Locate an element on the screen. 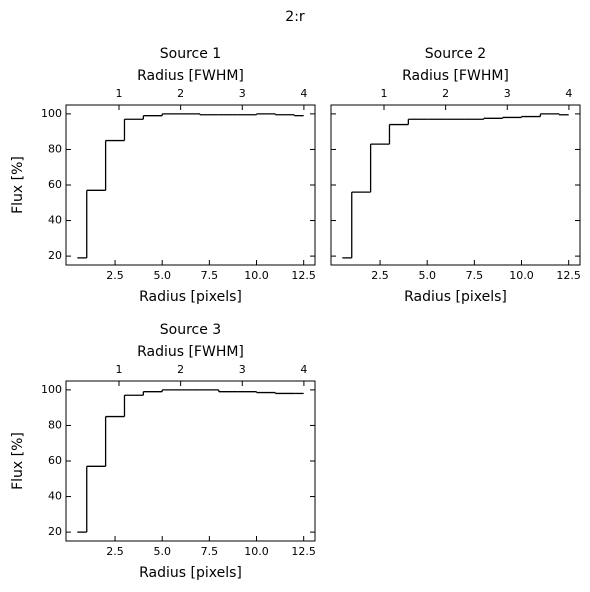  figure-title: 2:r is located at coordinates (295, 17).